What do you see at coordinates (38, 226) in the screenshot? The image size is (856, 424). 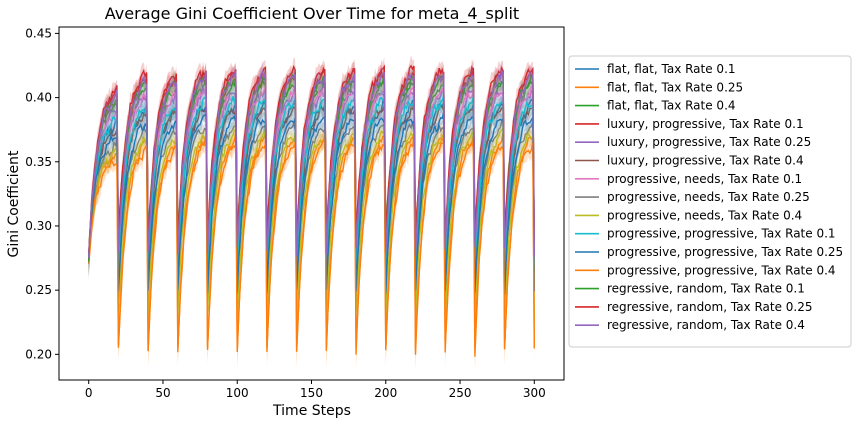 I see `y-tick-label: 0.30` at bounding box center [38, 226].